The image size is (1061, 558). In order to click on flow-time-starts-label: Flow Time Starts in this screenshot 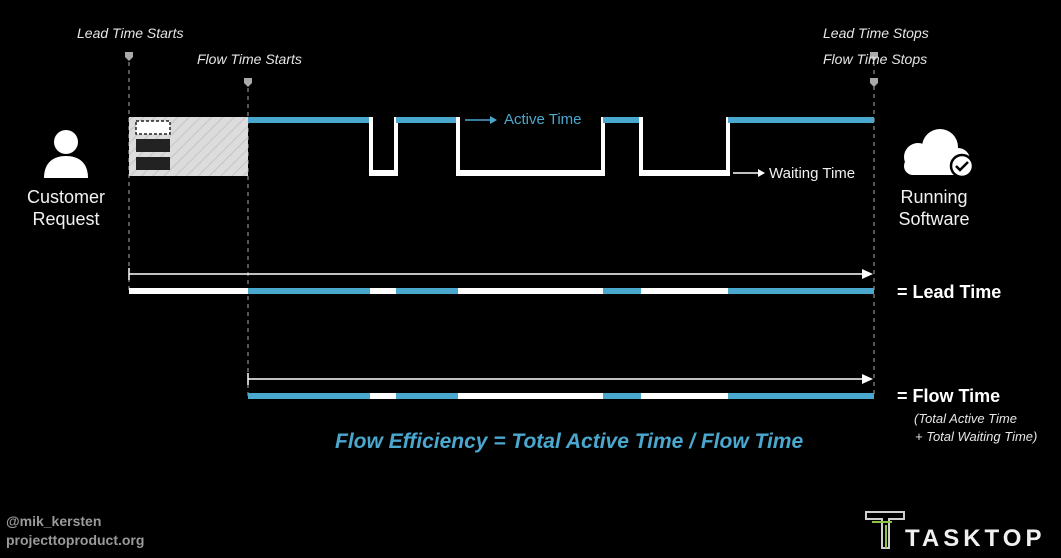, I will do `click(249, 59)`.